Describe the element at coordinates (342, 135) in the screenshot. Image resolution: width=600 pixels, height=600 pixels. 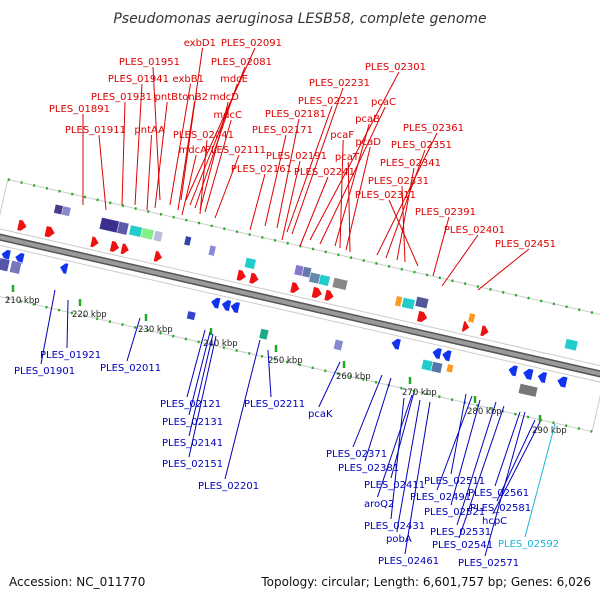
I see `forward-gene-label: pcaF` at that location.